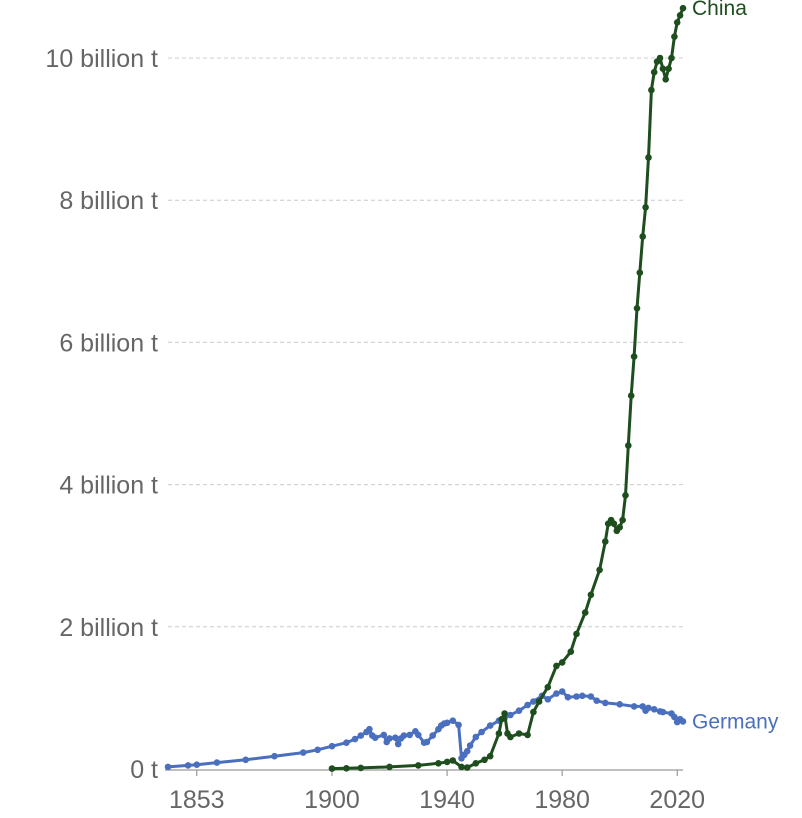  What do you see at coordinates (735, 721) in the screenshot?
I see `series-label-germany: Germany` at bounding box center [735, 721].